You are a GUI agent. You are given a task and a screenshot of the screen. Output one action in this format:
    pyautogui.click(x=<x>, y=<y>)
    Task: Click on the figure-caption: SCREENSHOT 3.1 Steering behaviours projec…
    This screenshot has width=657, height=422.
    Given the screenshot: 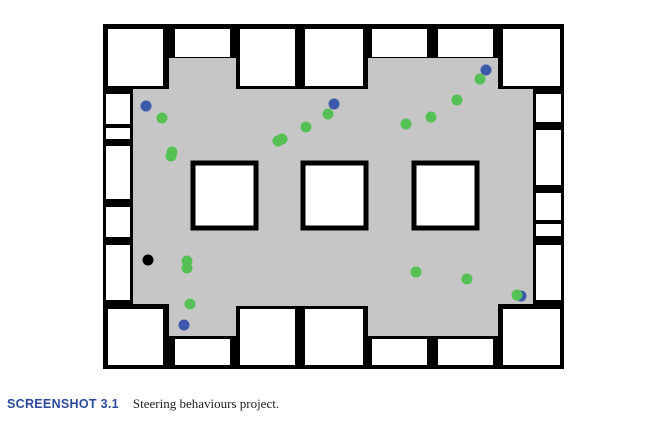 What is the action you would take?
    pyautogui.click(x=143, y=404)
    